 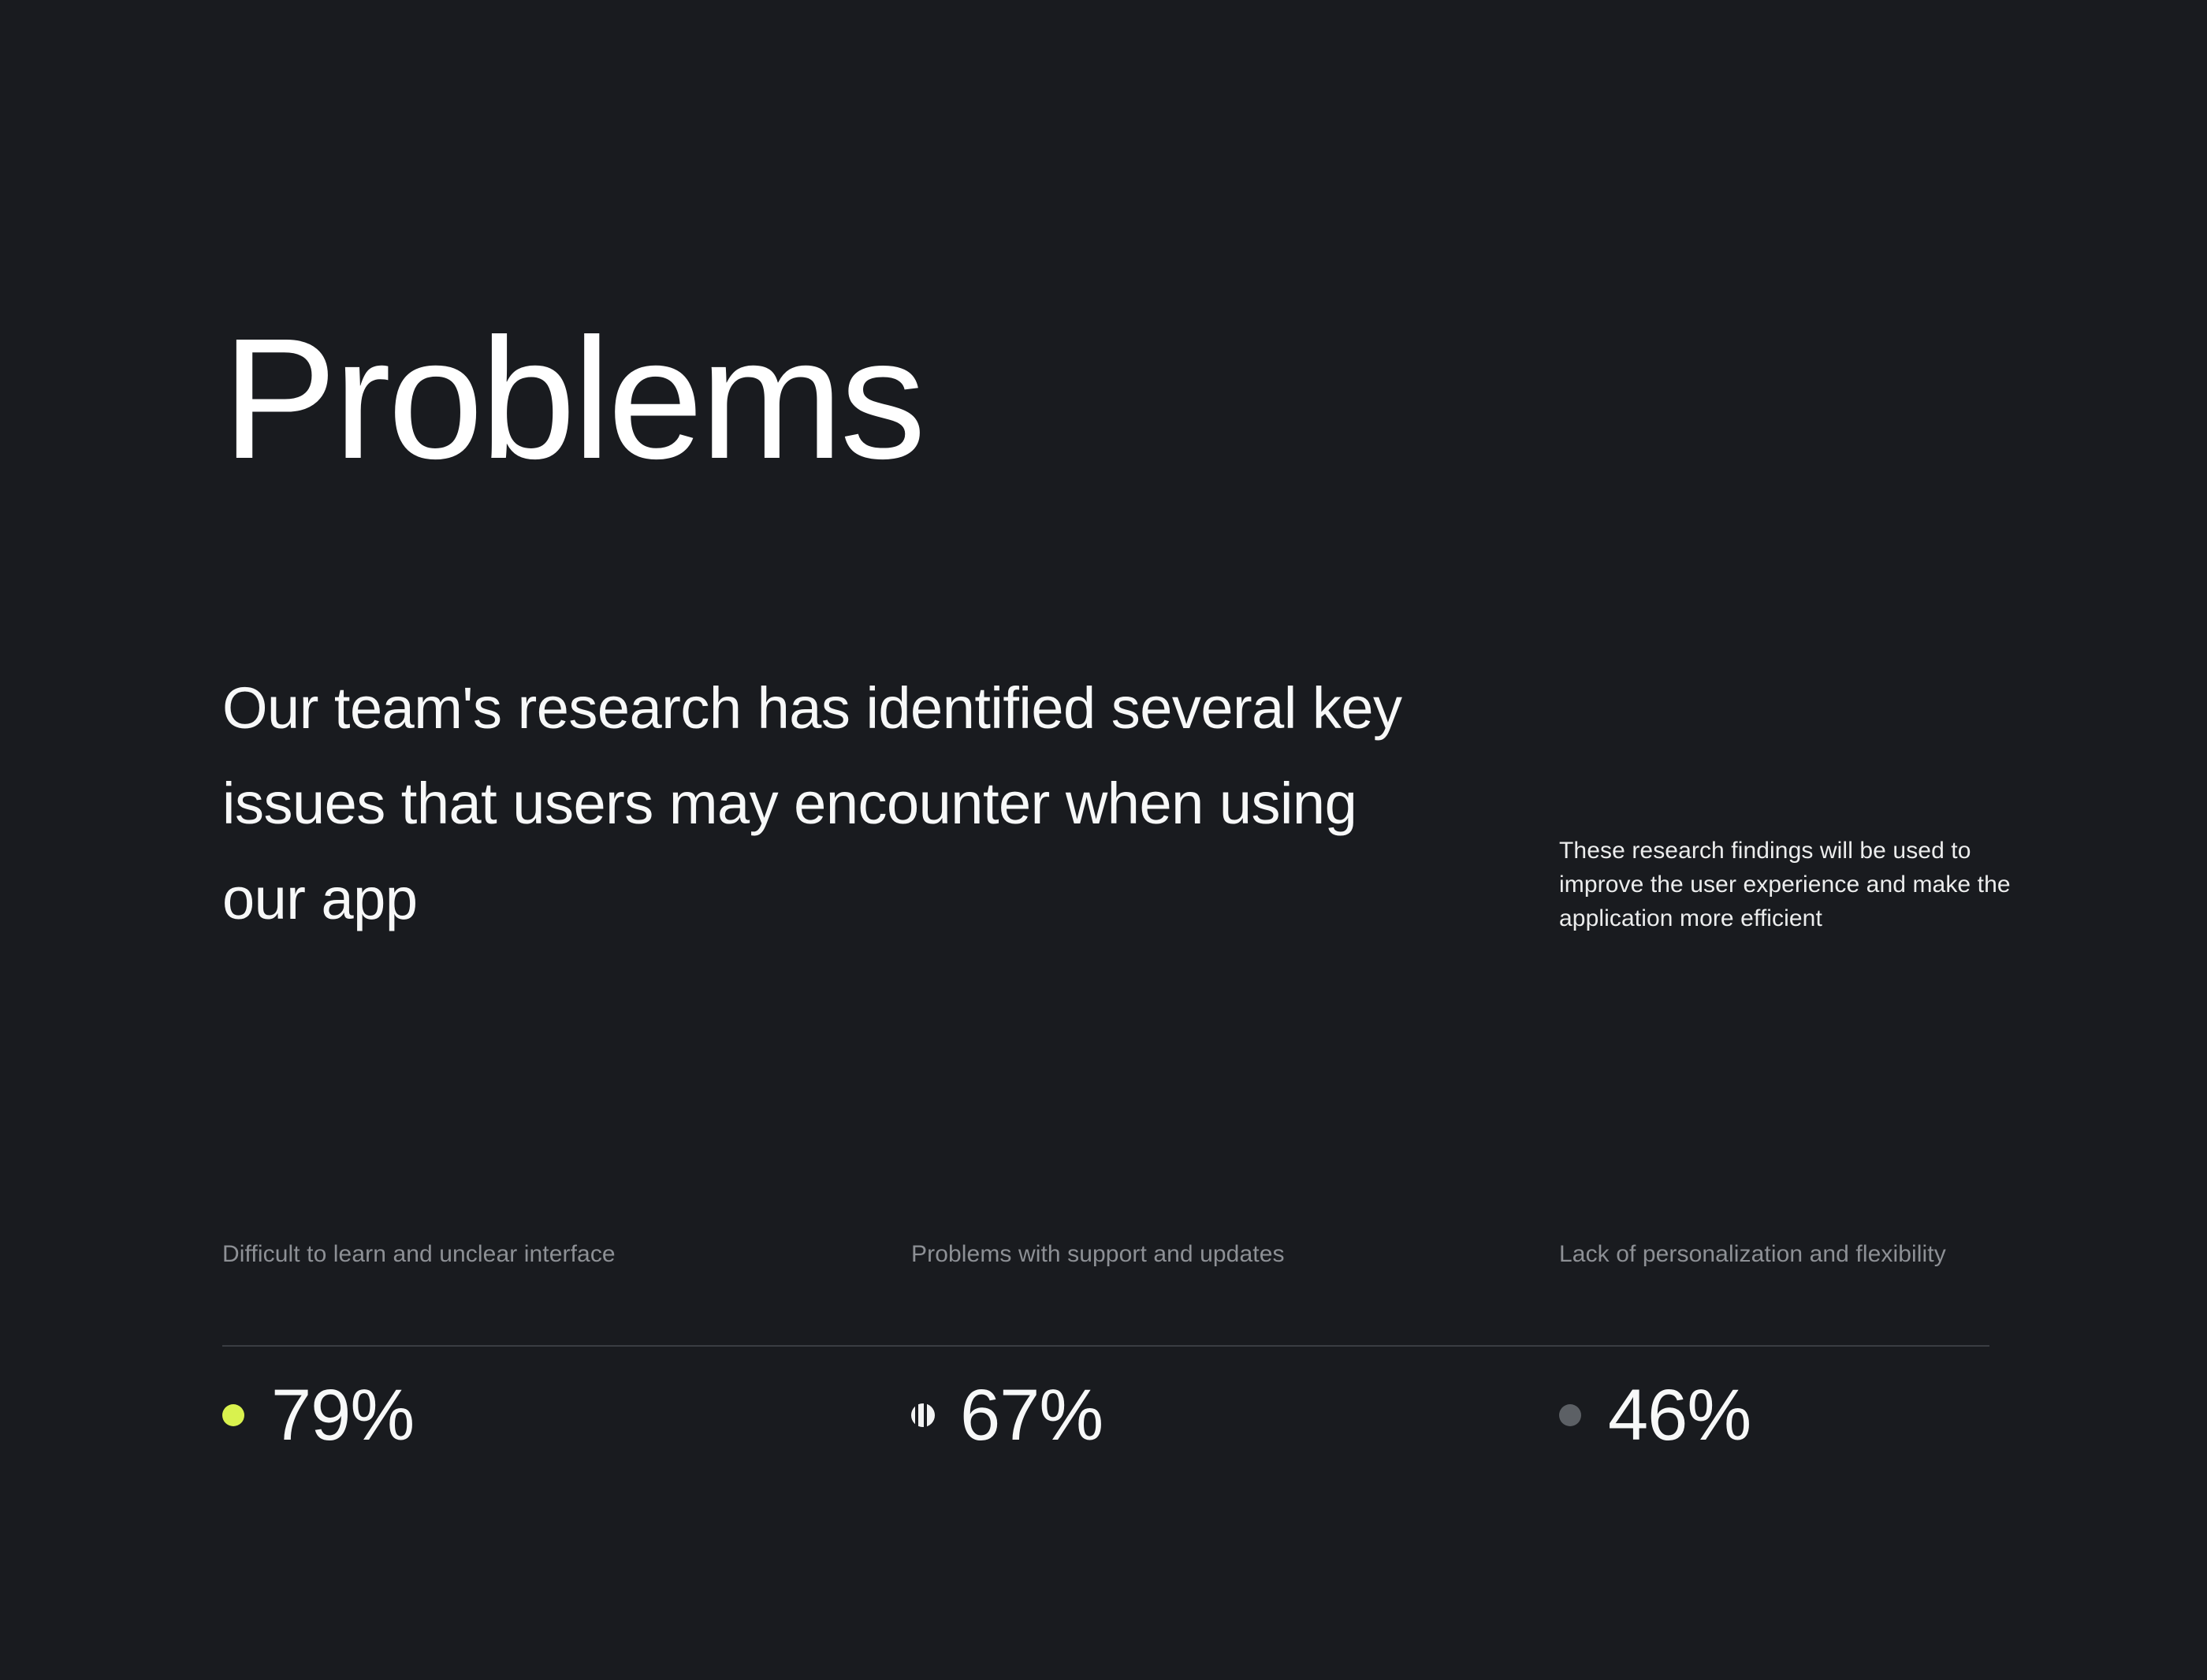 I want to click on stat-value-1: 67%, so click(x=1032, y=1415).